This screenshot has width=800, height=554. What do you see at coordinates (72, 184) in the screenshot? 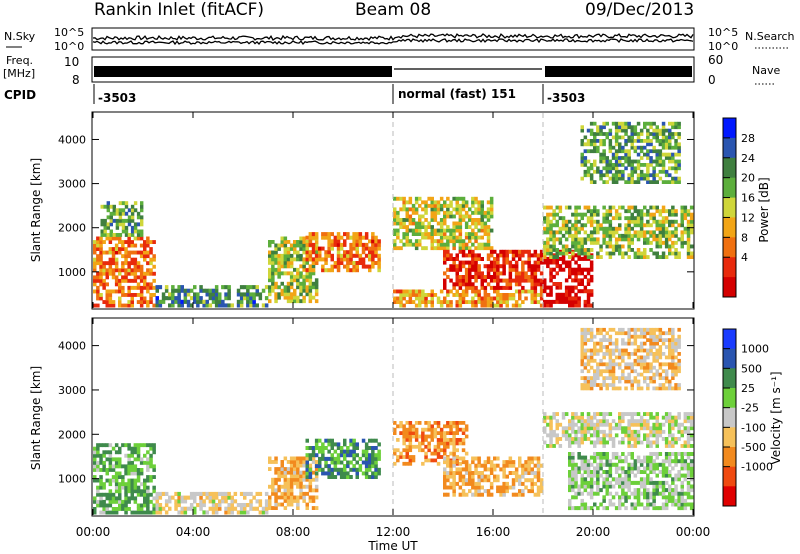
I see `power-ytick-label: 3000` at bounding box center [72, 184].